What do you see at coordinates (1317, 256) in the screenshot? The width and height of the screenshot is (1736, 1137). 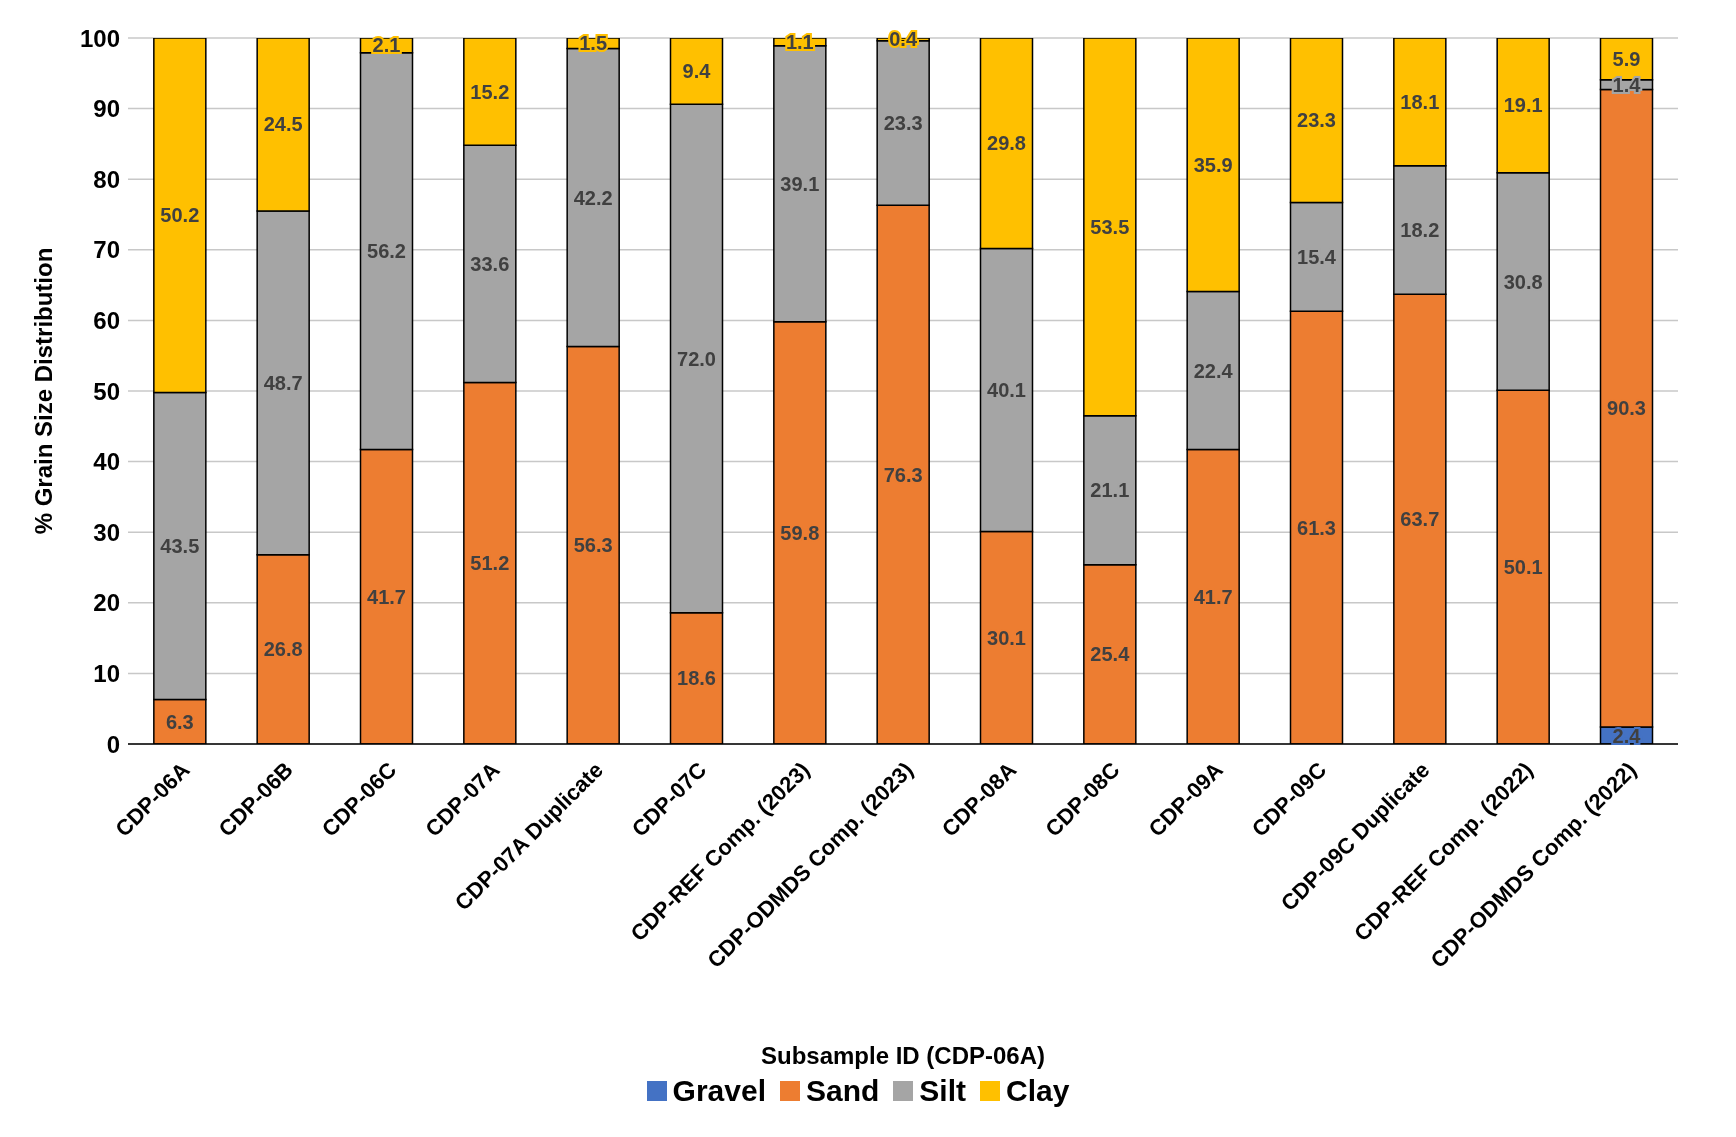 I see `data-label: 15.4` at bounding box center [1317, 256].